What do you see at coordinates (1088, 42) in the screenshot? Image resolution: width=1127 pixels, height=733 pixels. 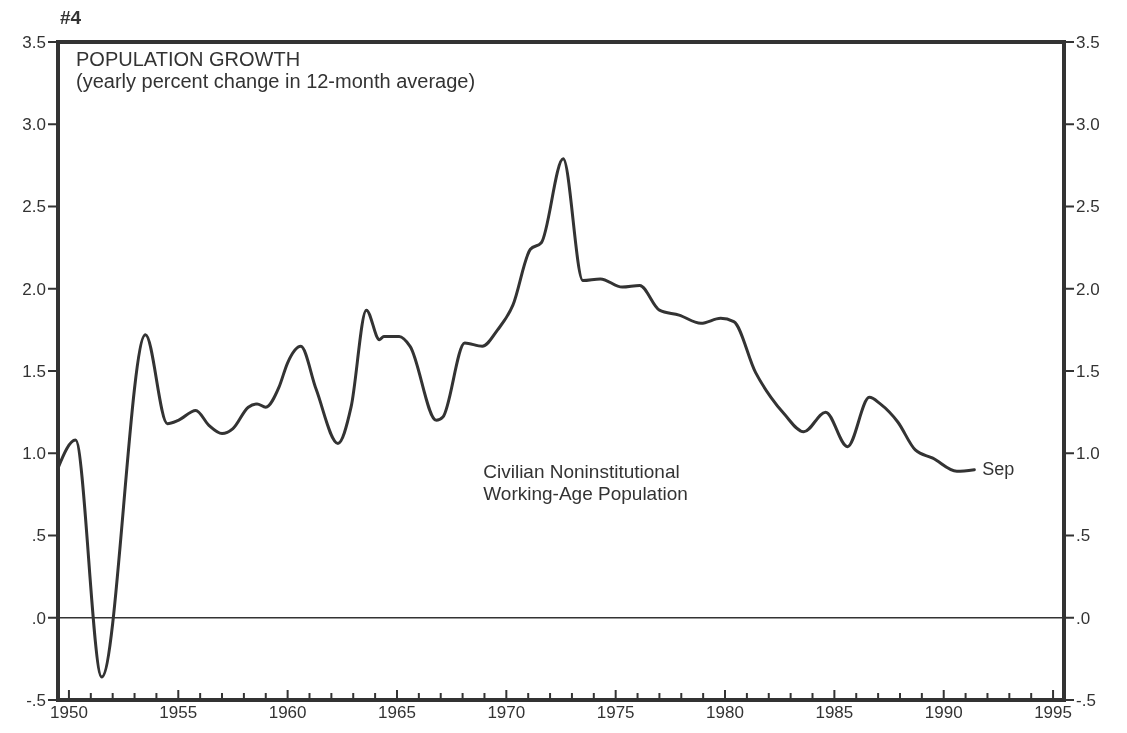 I see `y2-tick-label: 3.5` at bounding box center [1088, 42].